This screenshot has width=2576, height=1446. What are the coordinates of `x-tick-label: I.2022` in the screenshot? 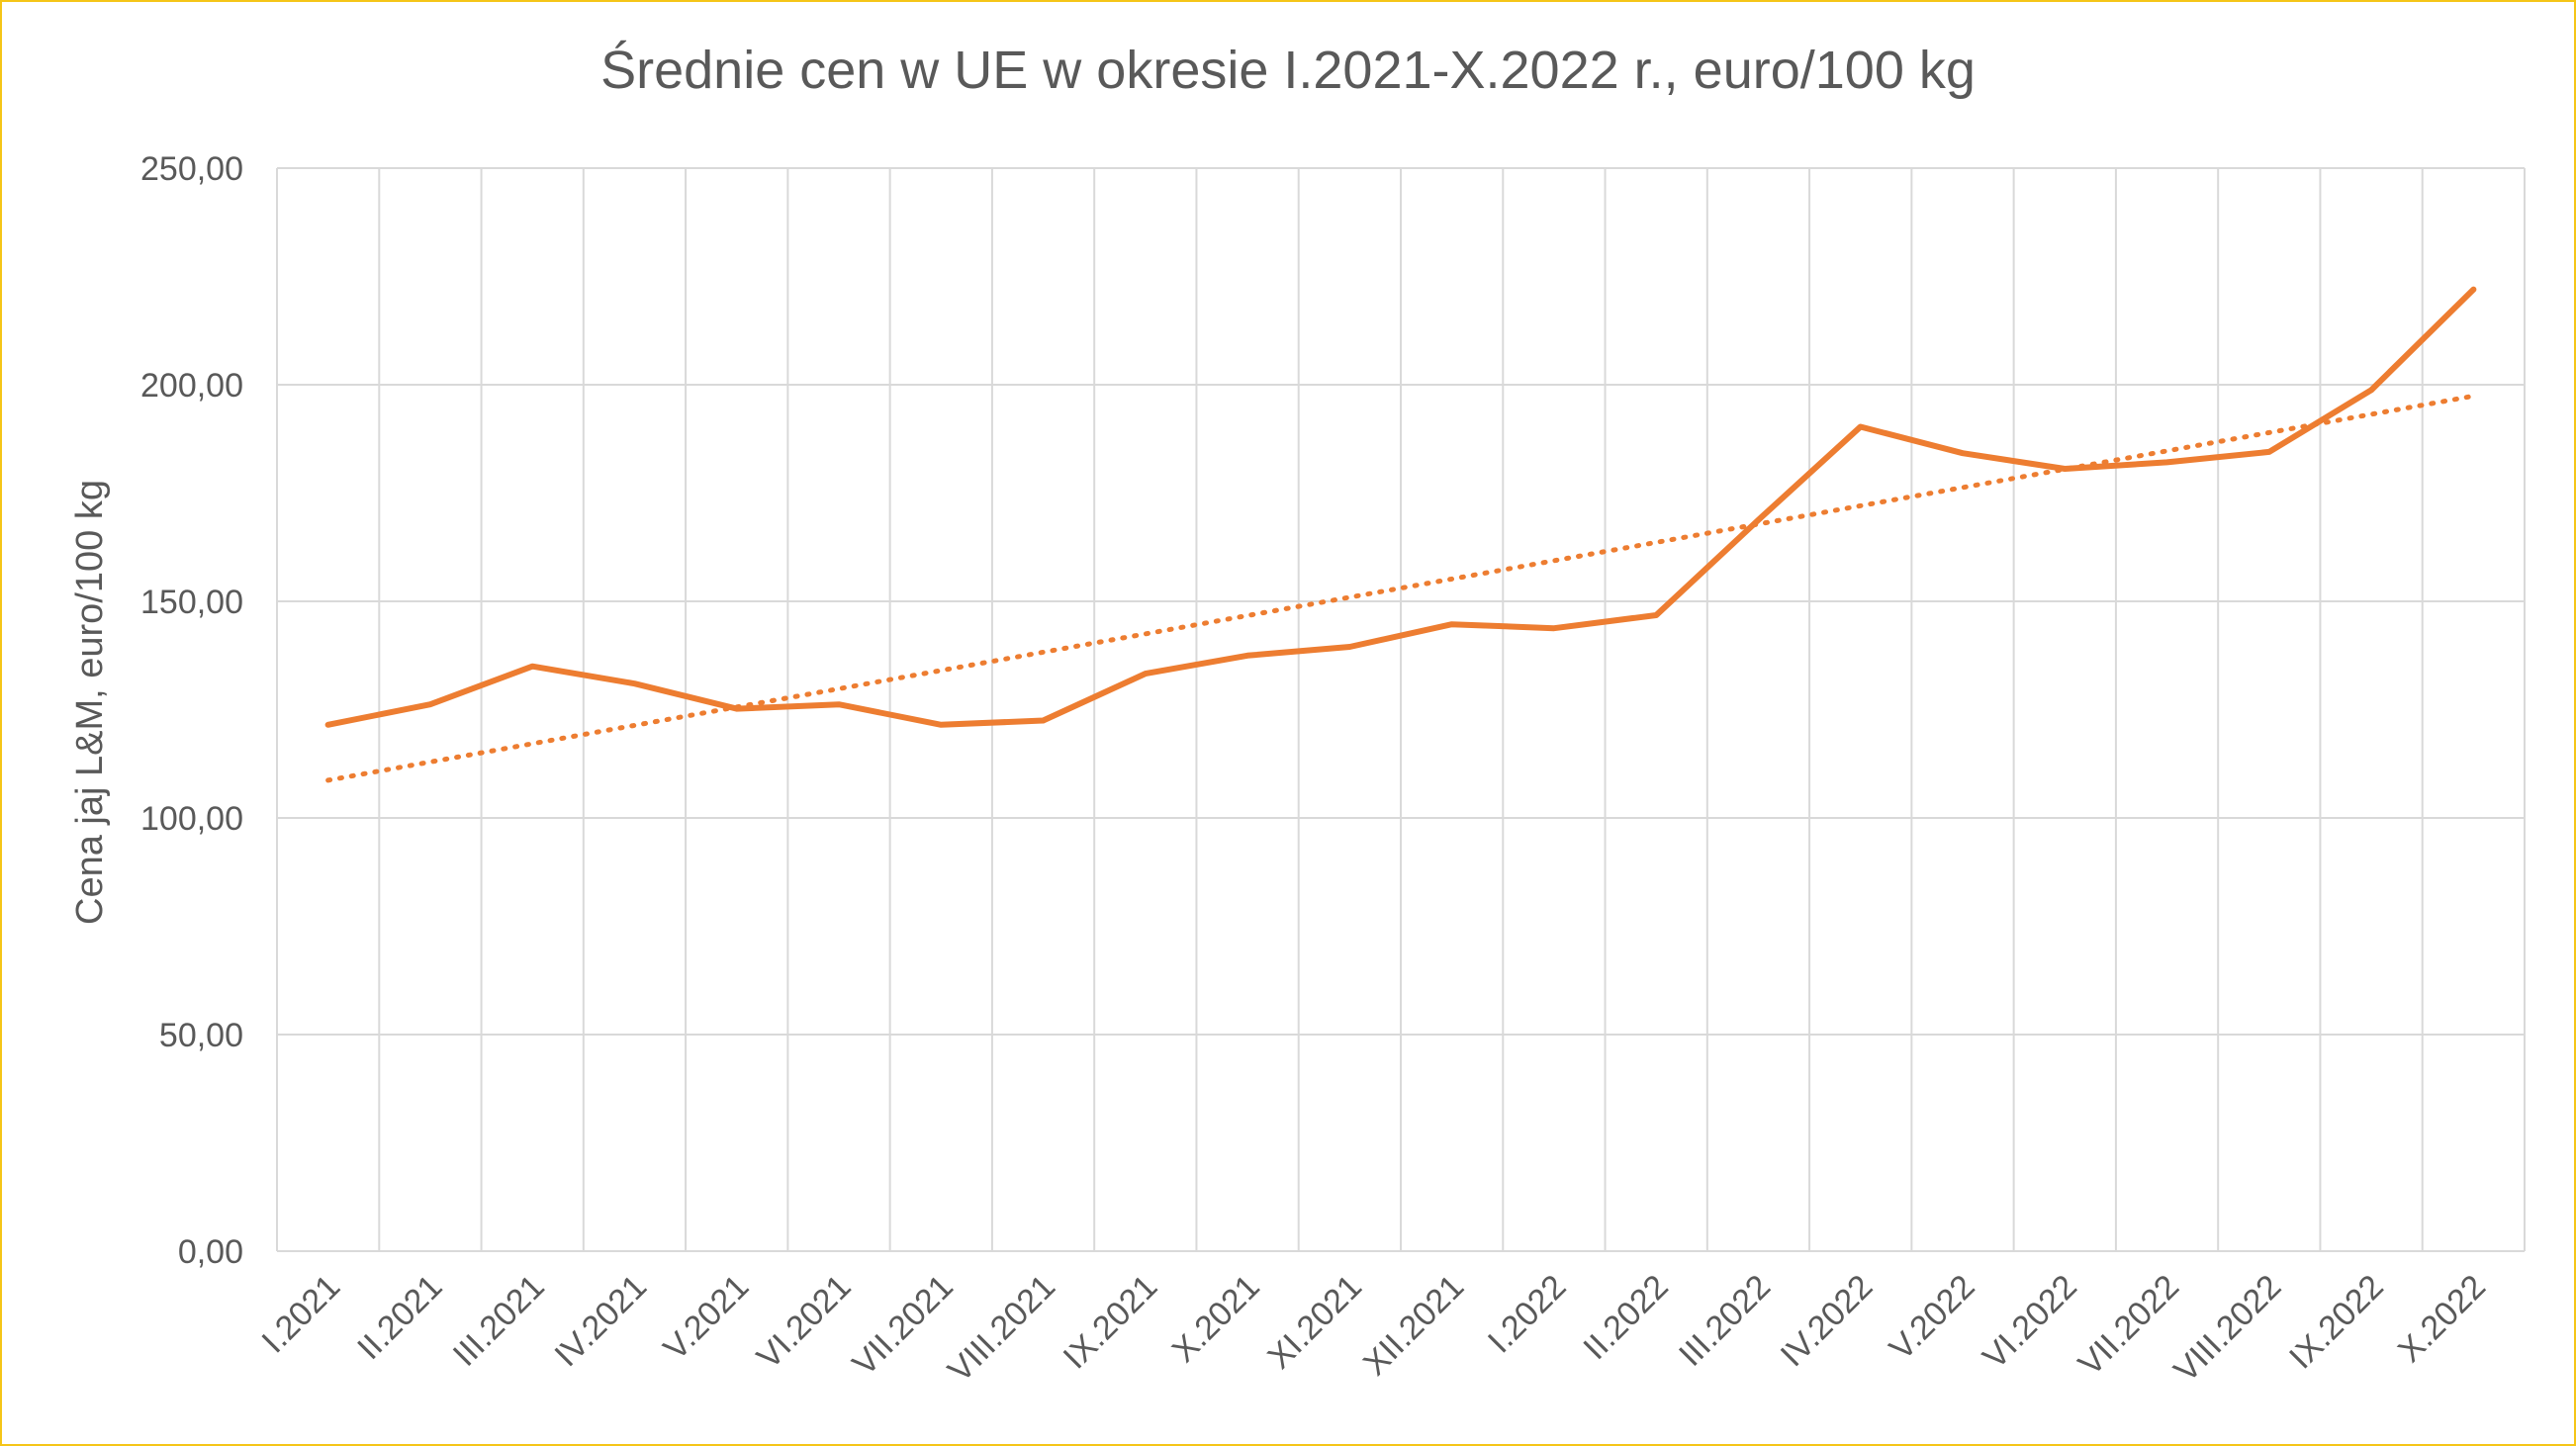 It's located at (1527, 1314).